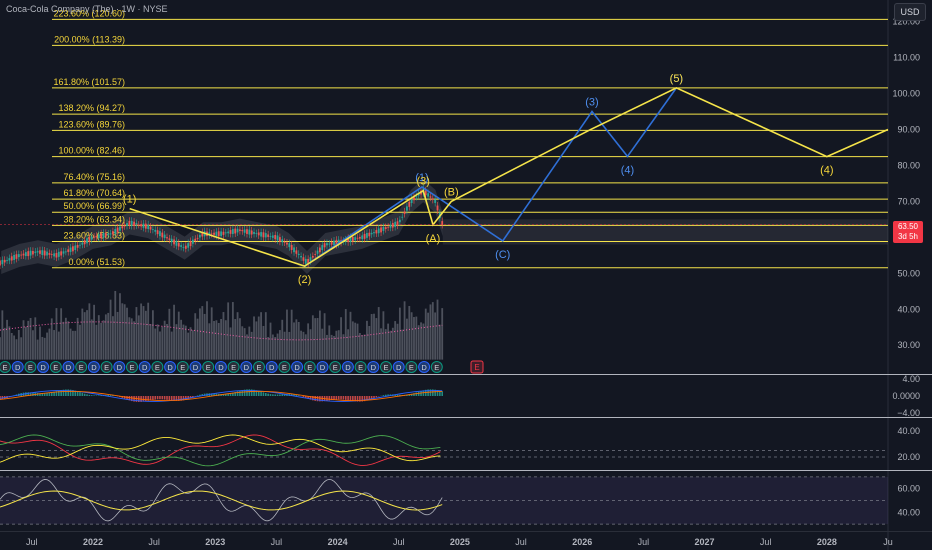 The height and width of the screenshot is (550, 932). What do you see at coordinates (91, 108) in the screenshot?
I see `fib-label-3: 138.20% (94.27)` at bounding box center [91, 108].